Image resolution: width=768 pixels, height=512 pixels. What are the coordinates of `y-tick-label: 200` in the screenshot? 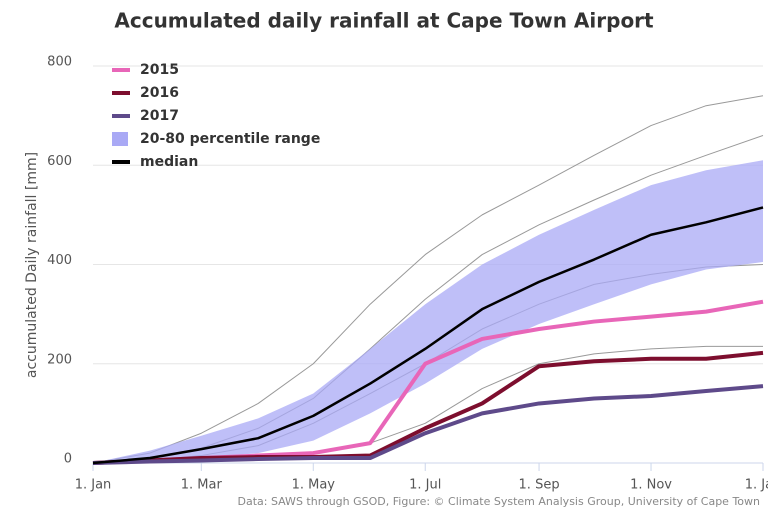 It's located at (59, 359).